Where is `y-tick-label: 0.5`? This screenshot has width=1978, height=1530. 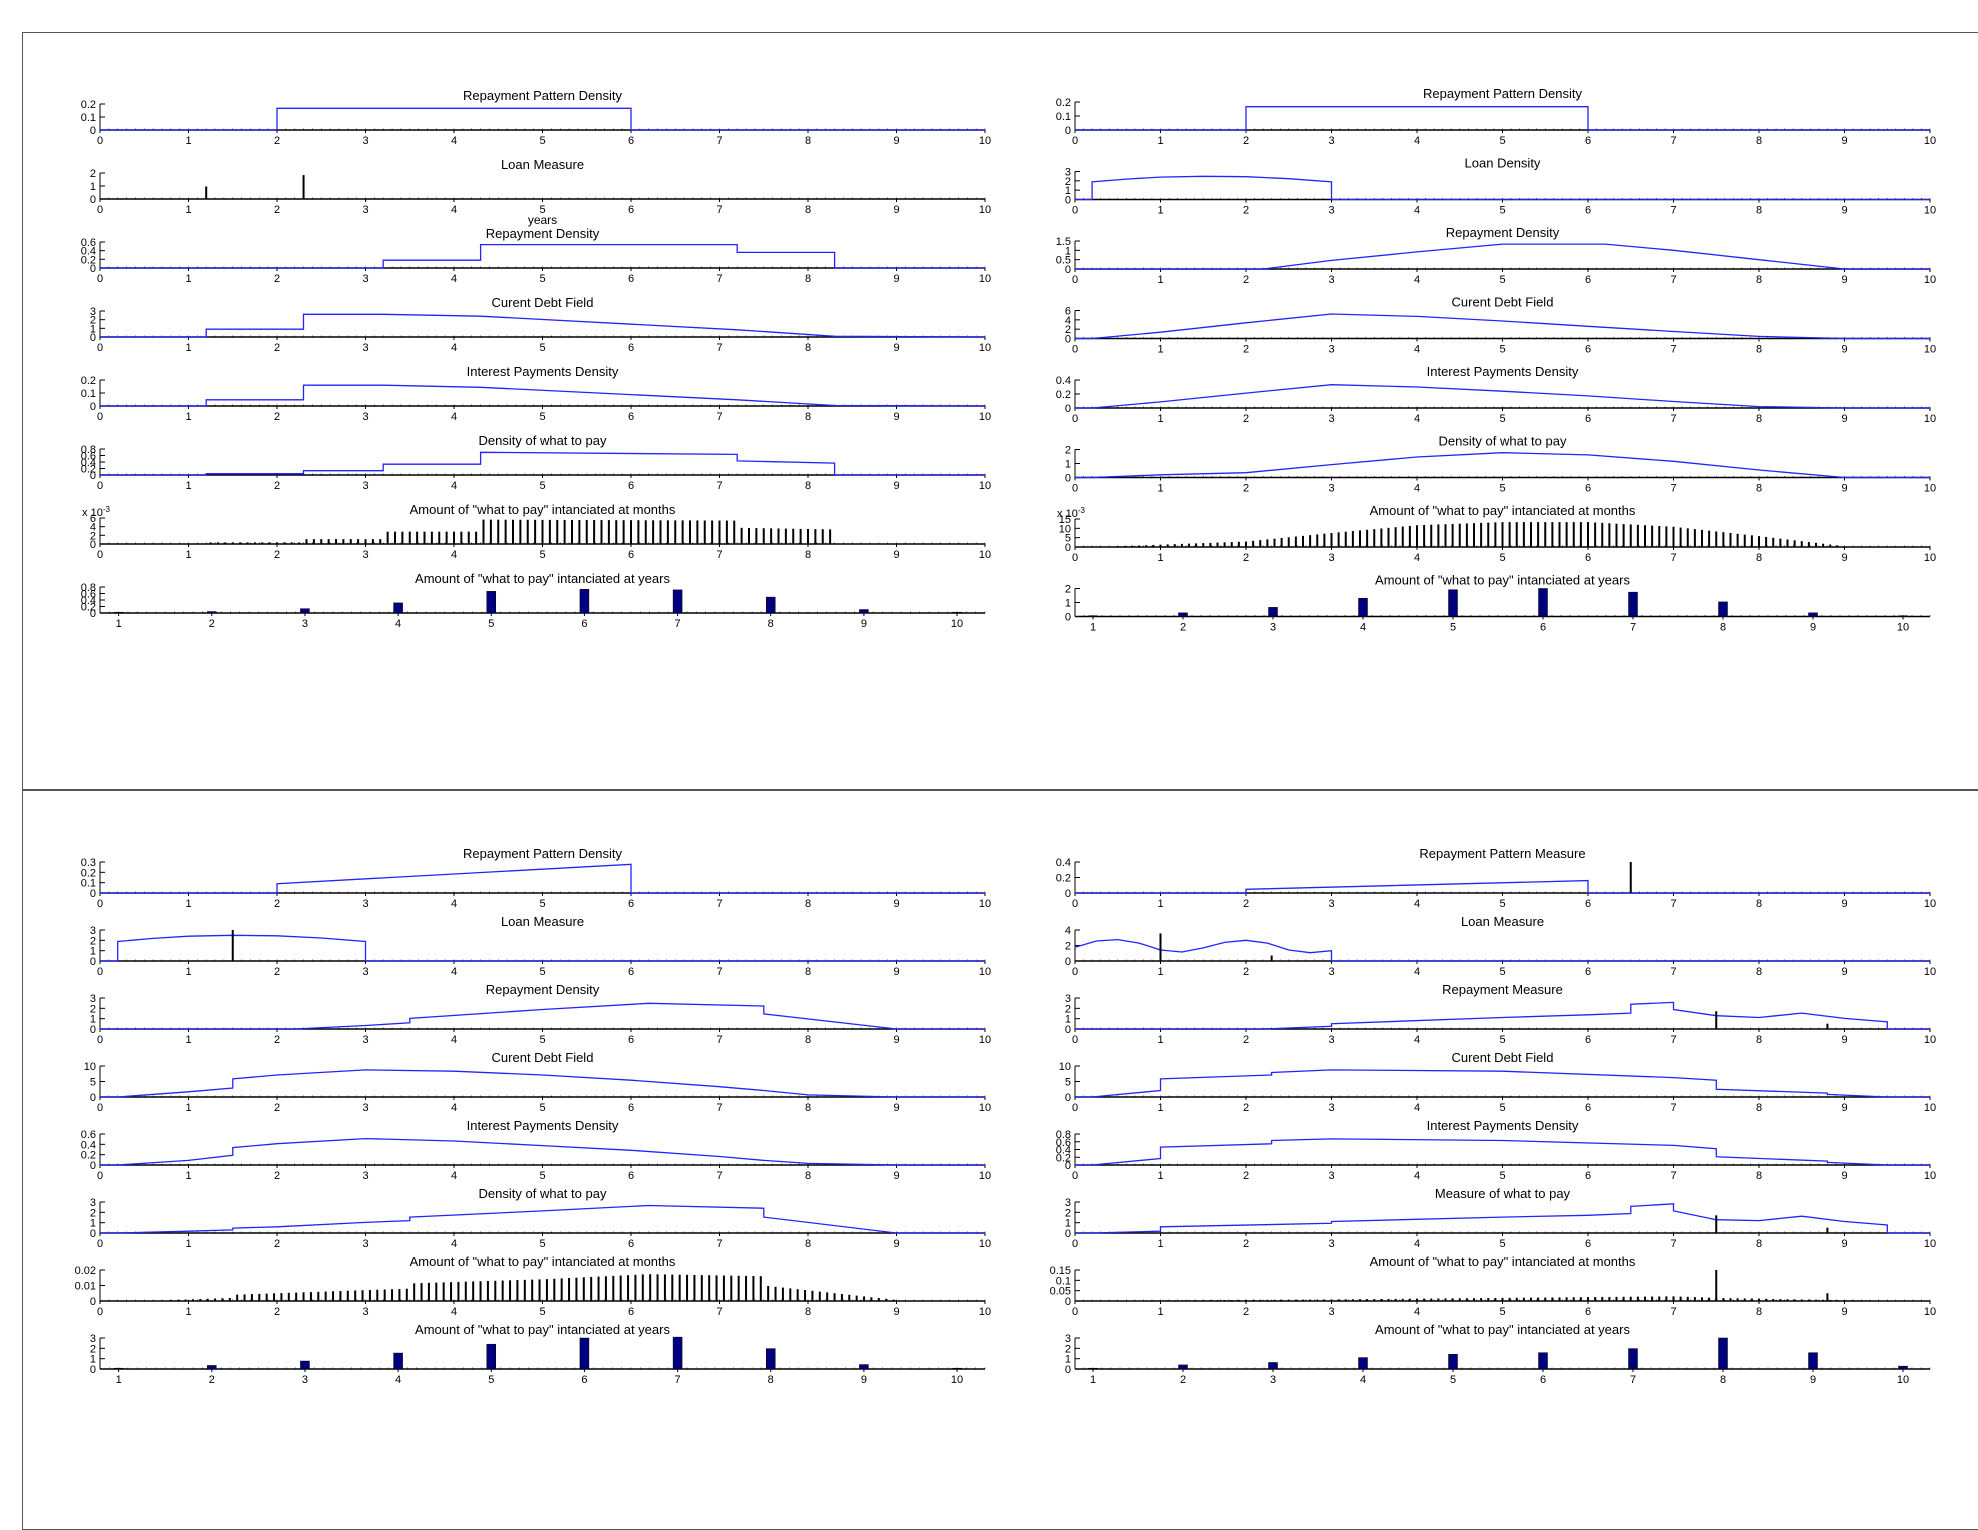 y-tick-label: 0.5 is located at coordinates (1063, 261).